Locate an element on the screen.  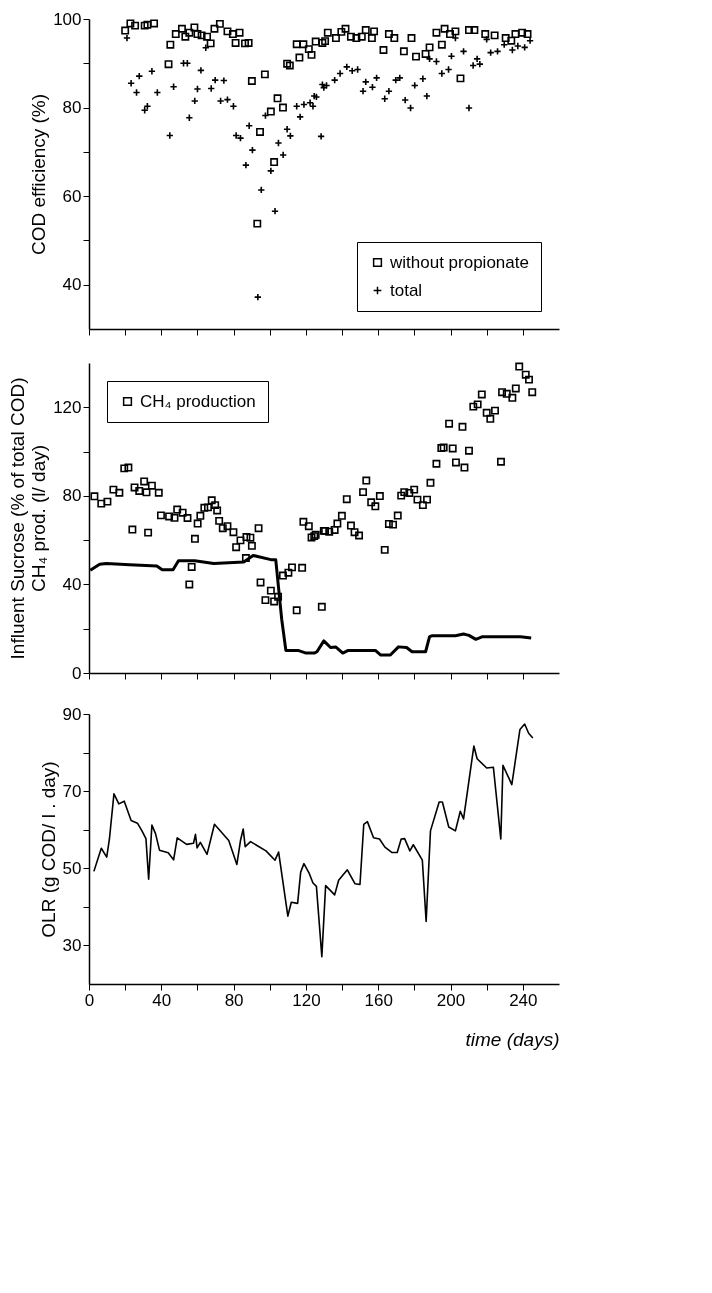
legend-label: without propionate is located at coordinates (459, 262).